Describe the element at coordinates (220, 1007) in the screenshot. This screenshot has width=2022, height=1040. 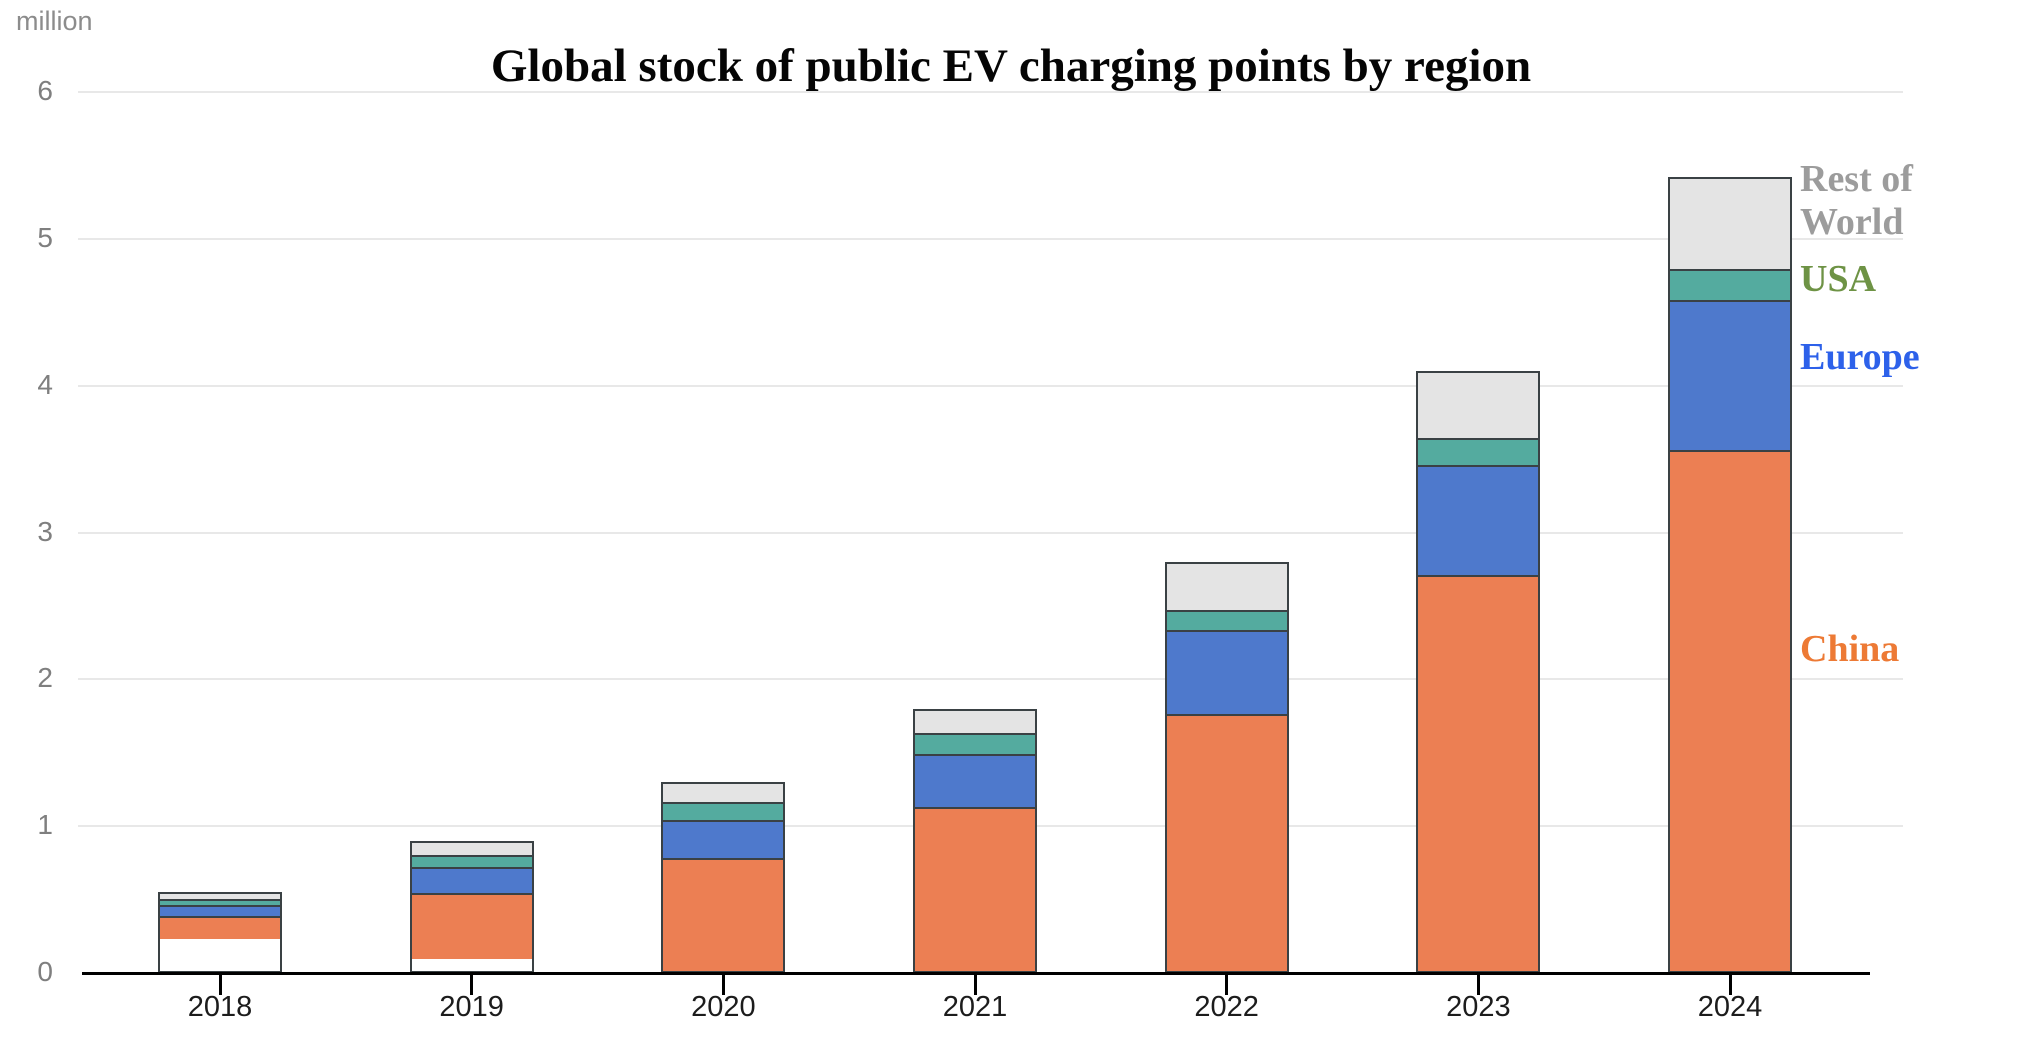
I see `x-tick-label-2018: 2018` at that location.